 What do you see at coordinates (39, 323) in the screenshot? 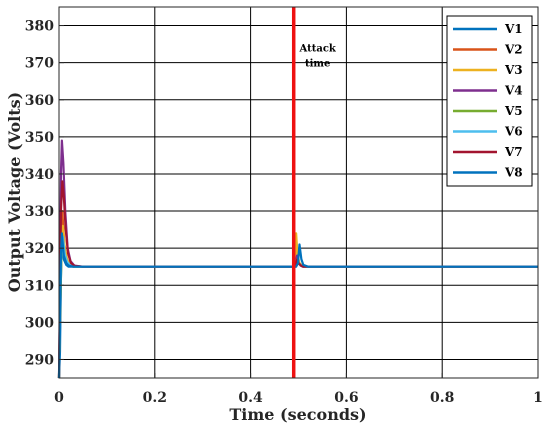
I see `y-tick-label: 300` at bounding box center [39, 323].